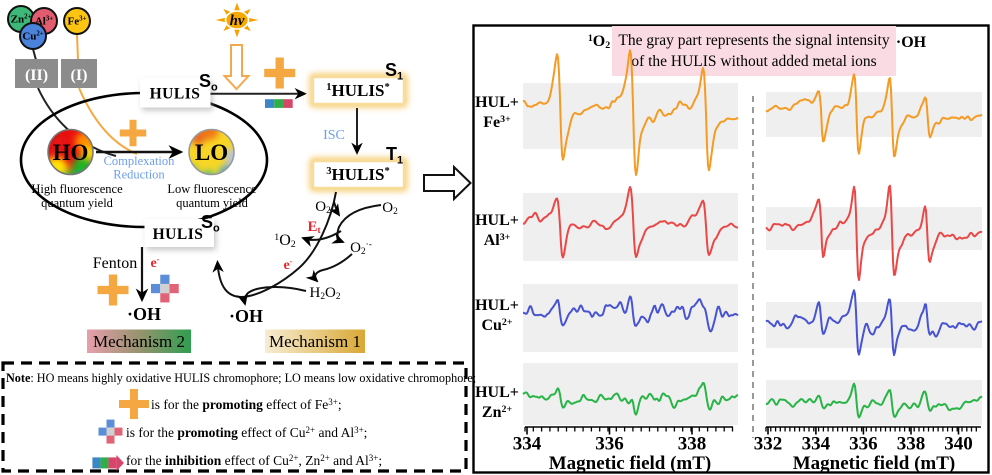 This screenshot has width=992, height=475. I want to click on svg-text: Fenton, so click(115, 263).